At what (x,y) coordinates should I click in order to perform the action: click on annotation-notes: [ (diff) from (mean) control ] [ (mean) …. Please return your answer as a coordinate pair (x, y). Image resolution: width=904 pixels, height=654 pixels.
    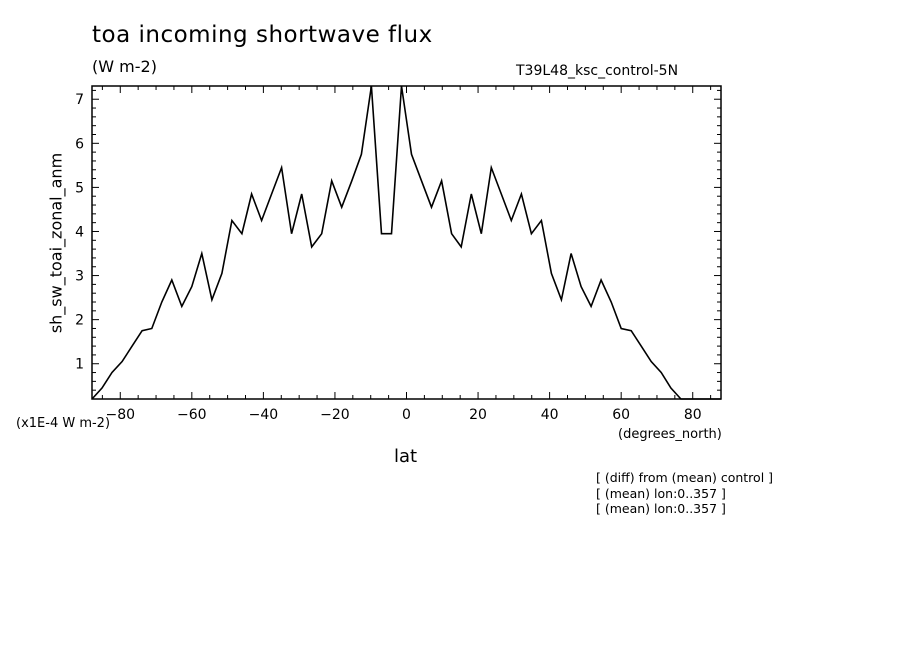
    Looking at the image, I should click on (684, 493).